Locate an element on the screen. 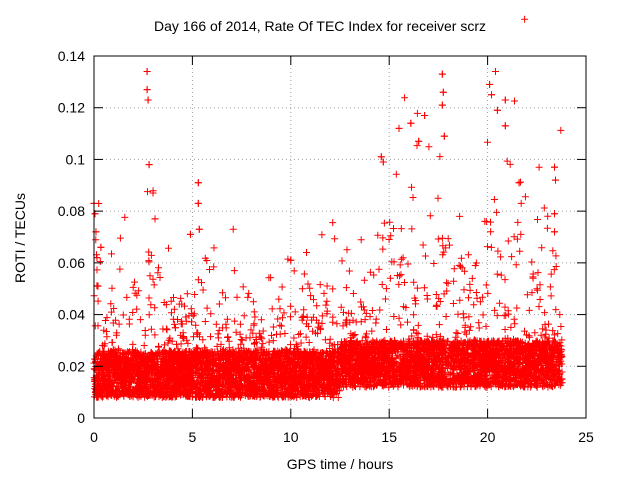 The width and height of the screenshot is (640, 480). y-tick-label: 0.06 is located at coordinates (71, 263).